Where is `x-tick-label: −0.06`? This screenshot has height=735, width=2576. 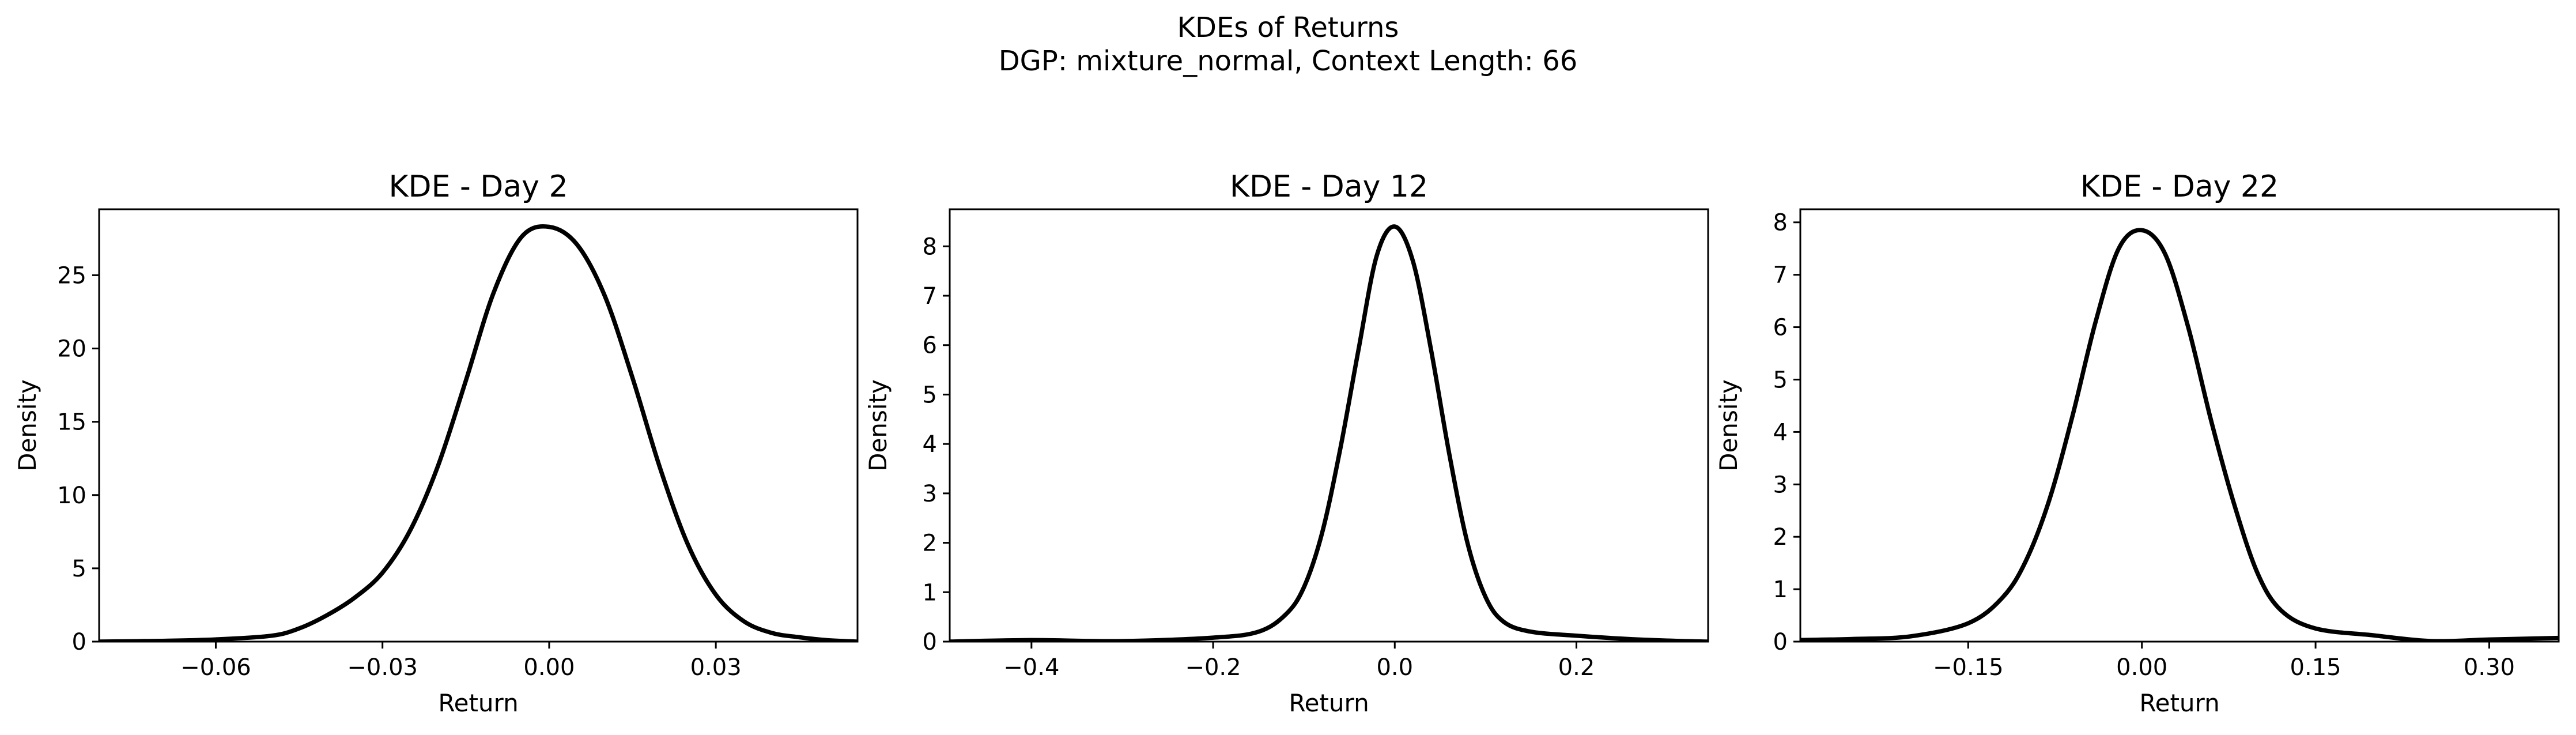 x-tick-label: −0.06 is located at coordinates (216, 667).